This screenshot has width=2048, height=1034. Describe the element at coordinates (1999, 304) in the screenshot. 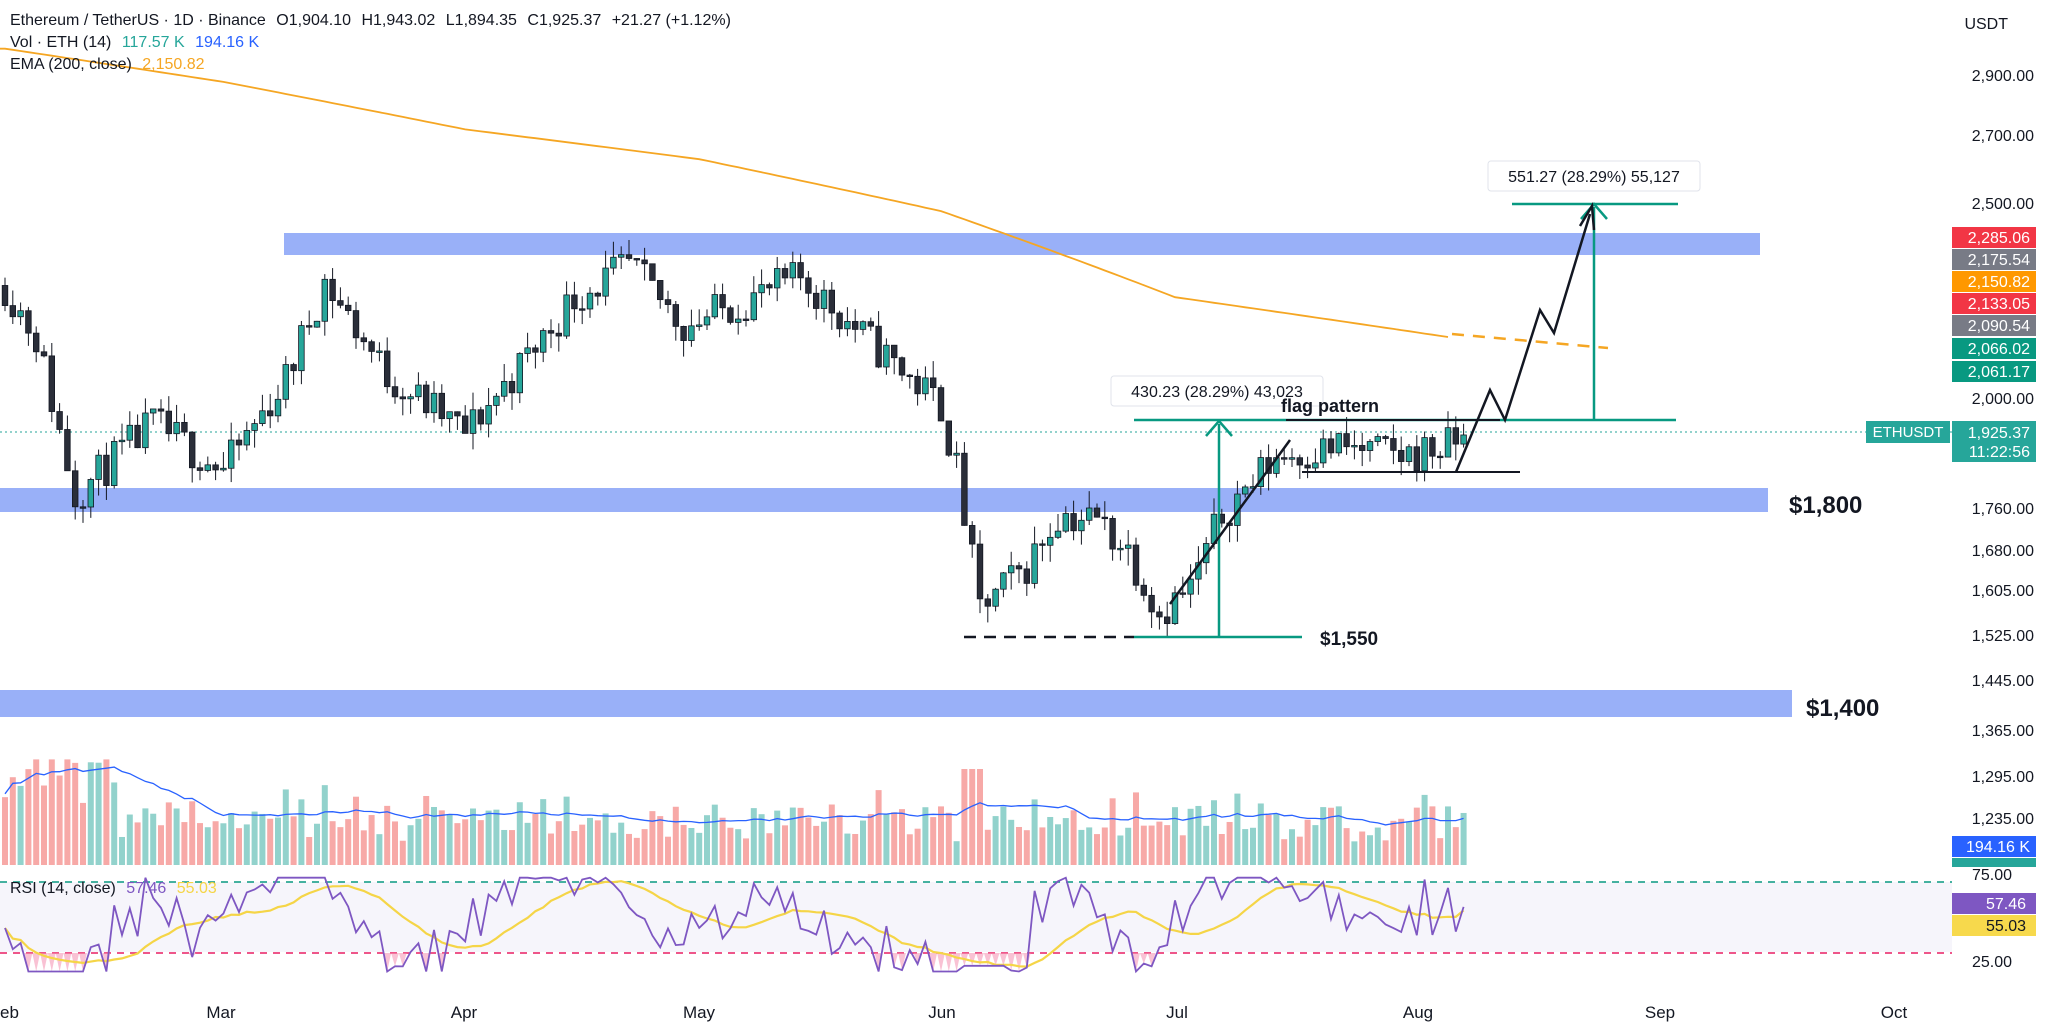

I see `price-tag-text: 2,133.05` at that location.